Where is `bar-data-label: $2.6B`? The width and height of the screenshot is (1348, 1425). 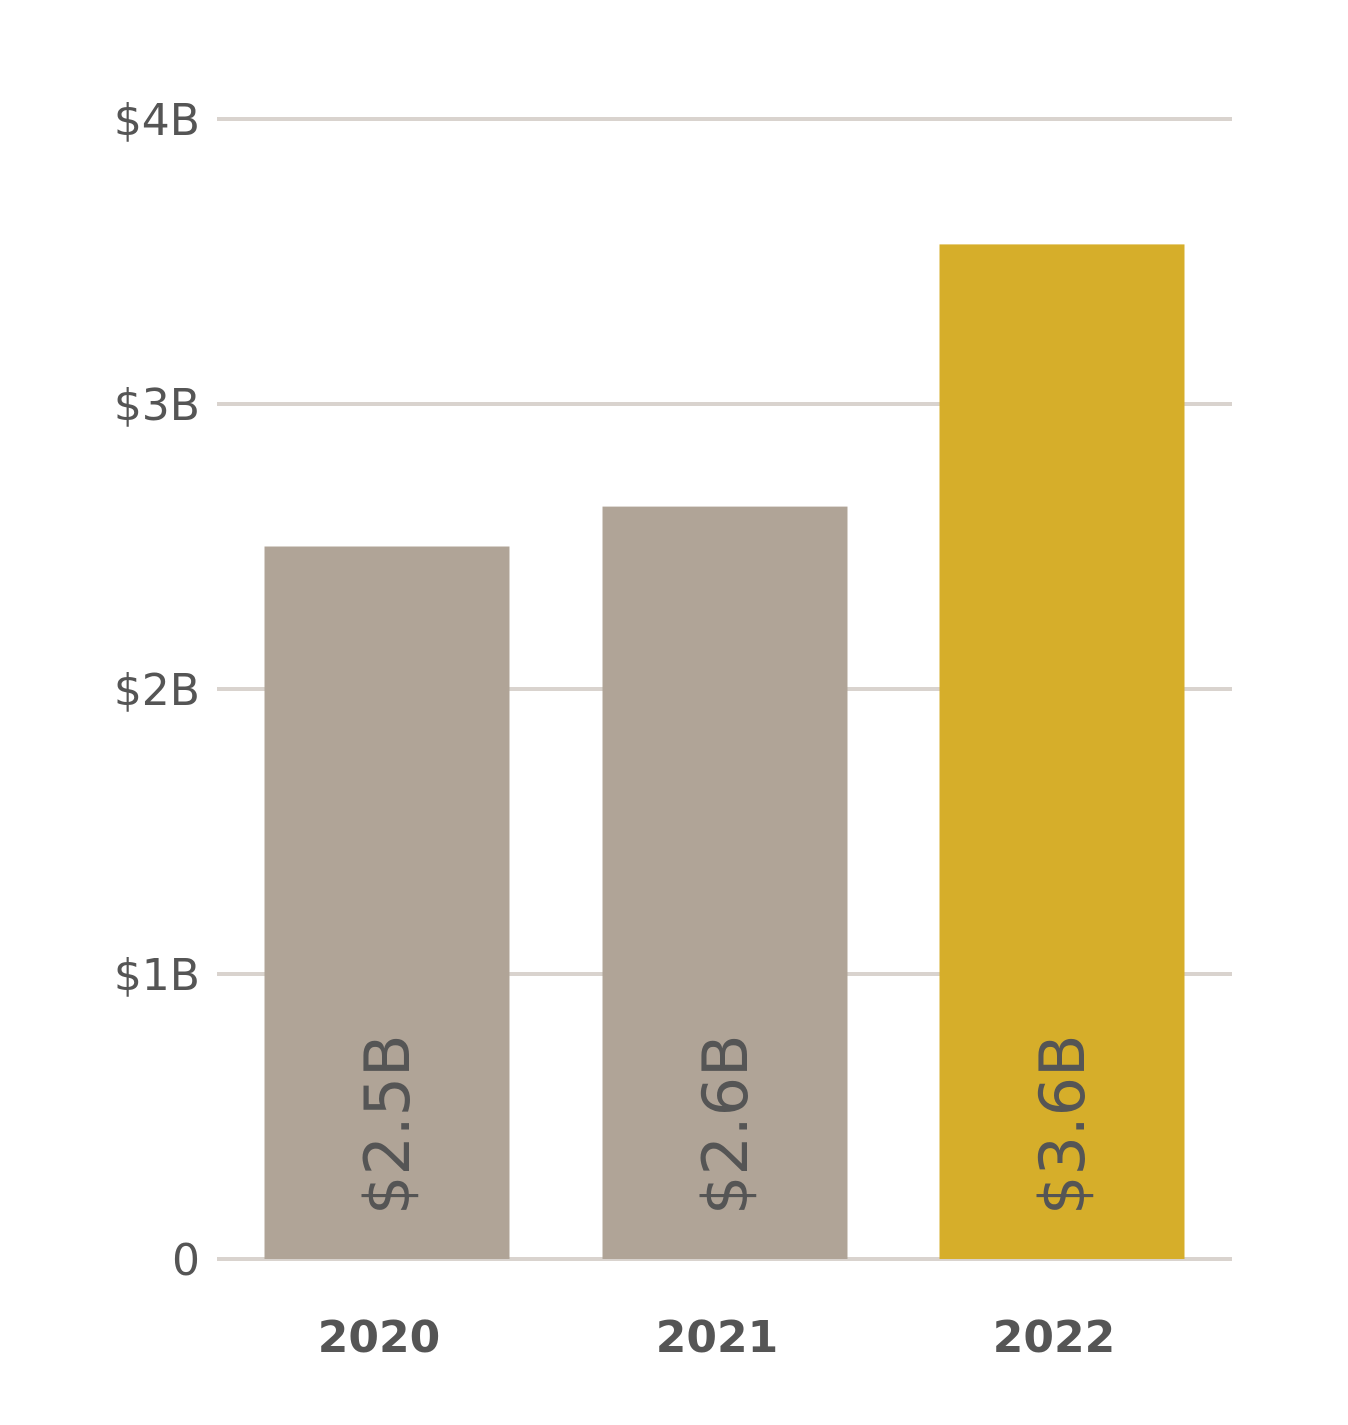
bar-data-label: $2.6B is located at coordinates (725, 1124).